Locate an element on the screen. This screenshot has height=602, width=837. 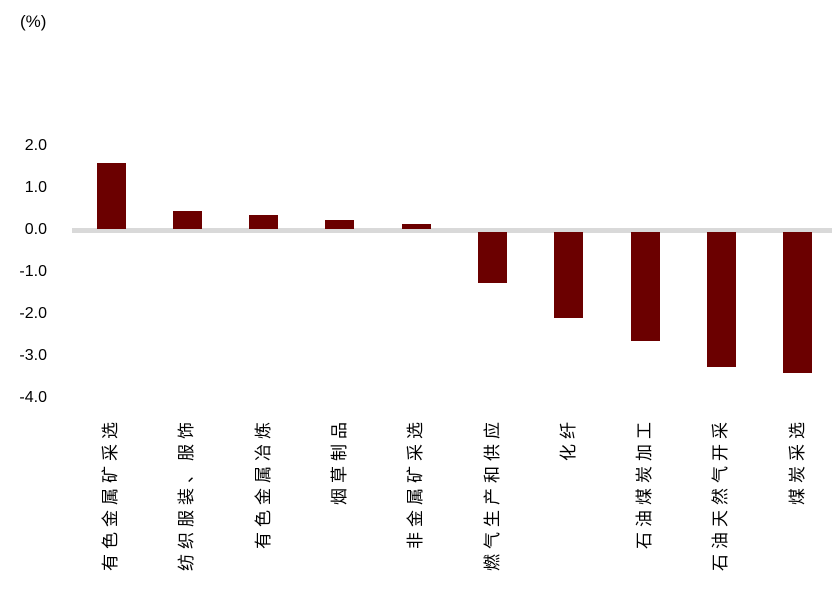
y-axis-tick-label: -3.0 is located at coordinates (33, 355).